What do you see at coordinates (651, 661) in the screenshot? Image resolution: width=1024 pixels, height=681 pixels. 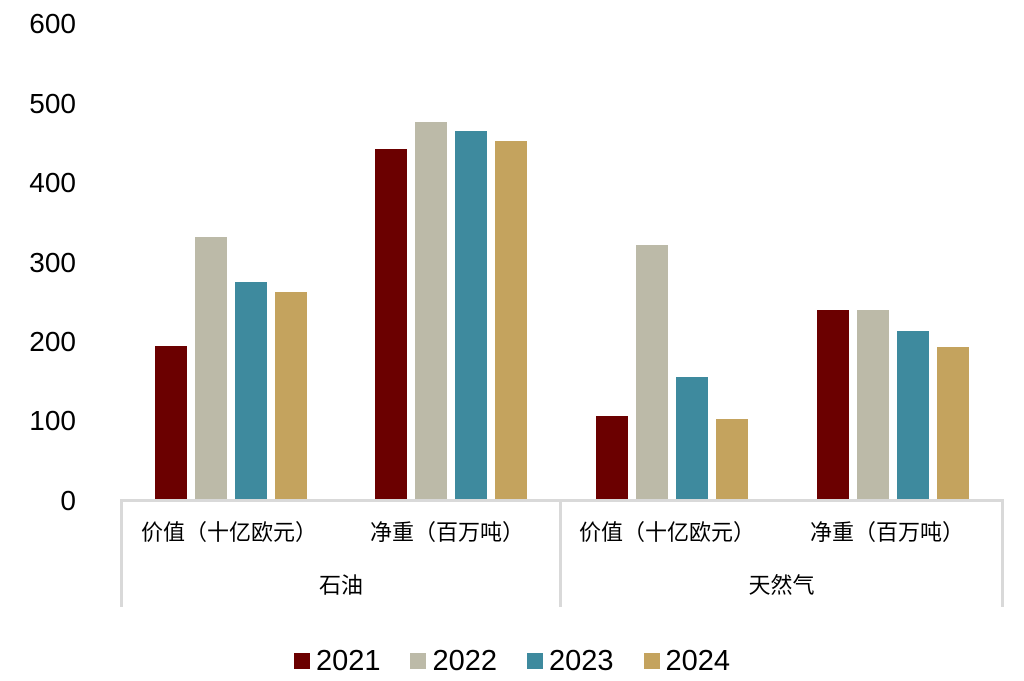 I see `legend-swatch-2024` at bounding box center [651, 661].